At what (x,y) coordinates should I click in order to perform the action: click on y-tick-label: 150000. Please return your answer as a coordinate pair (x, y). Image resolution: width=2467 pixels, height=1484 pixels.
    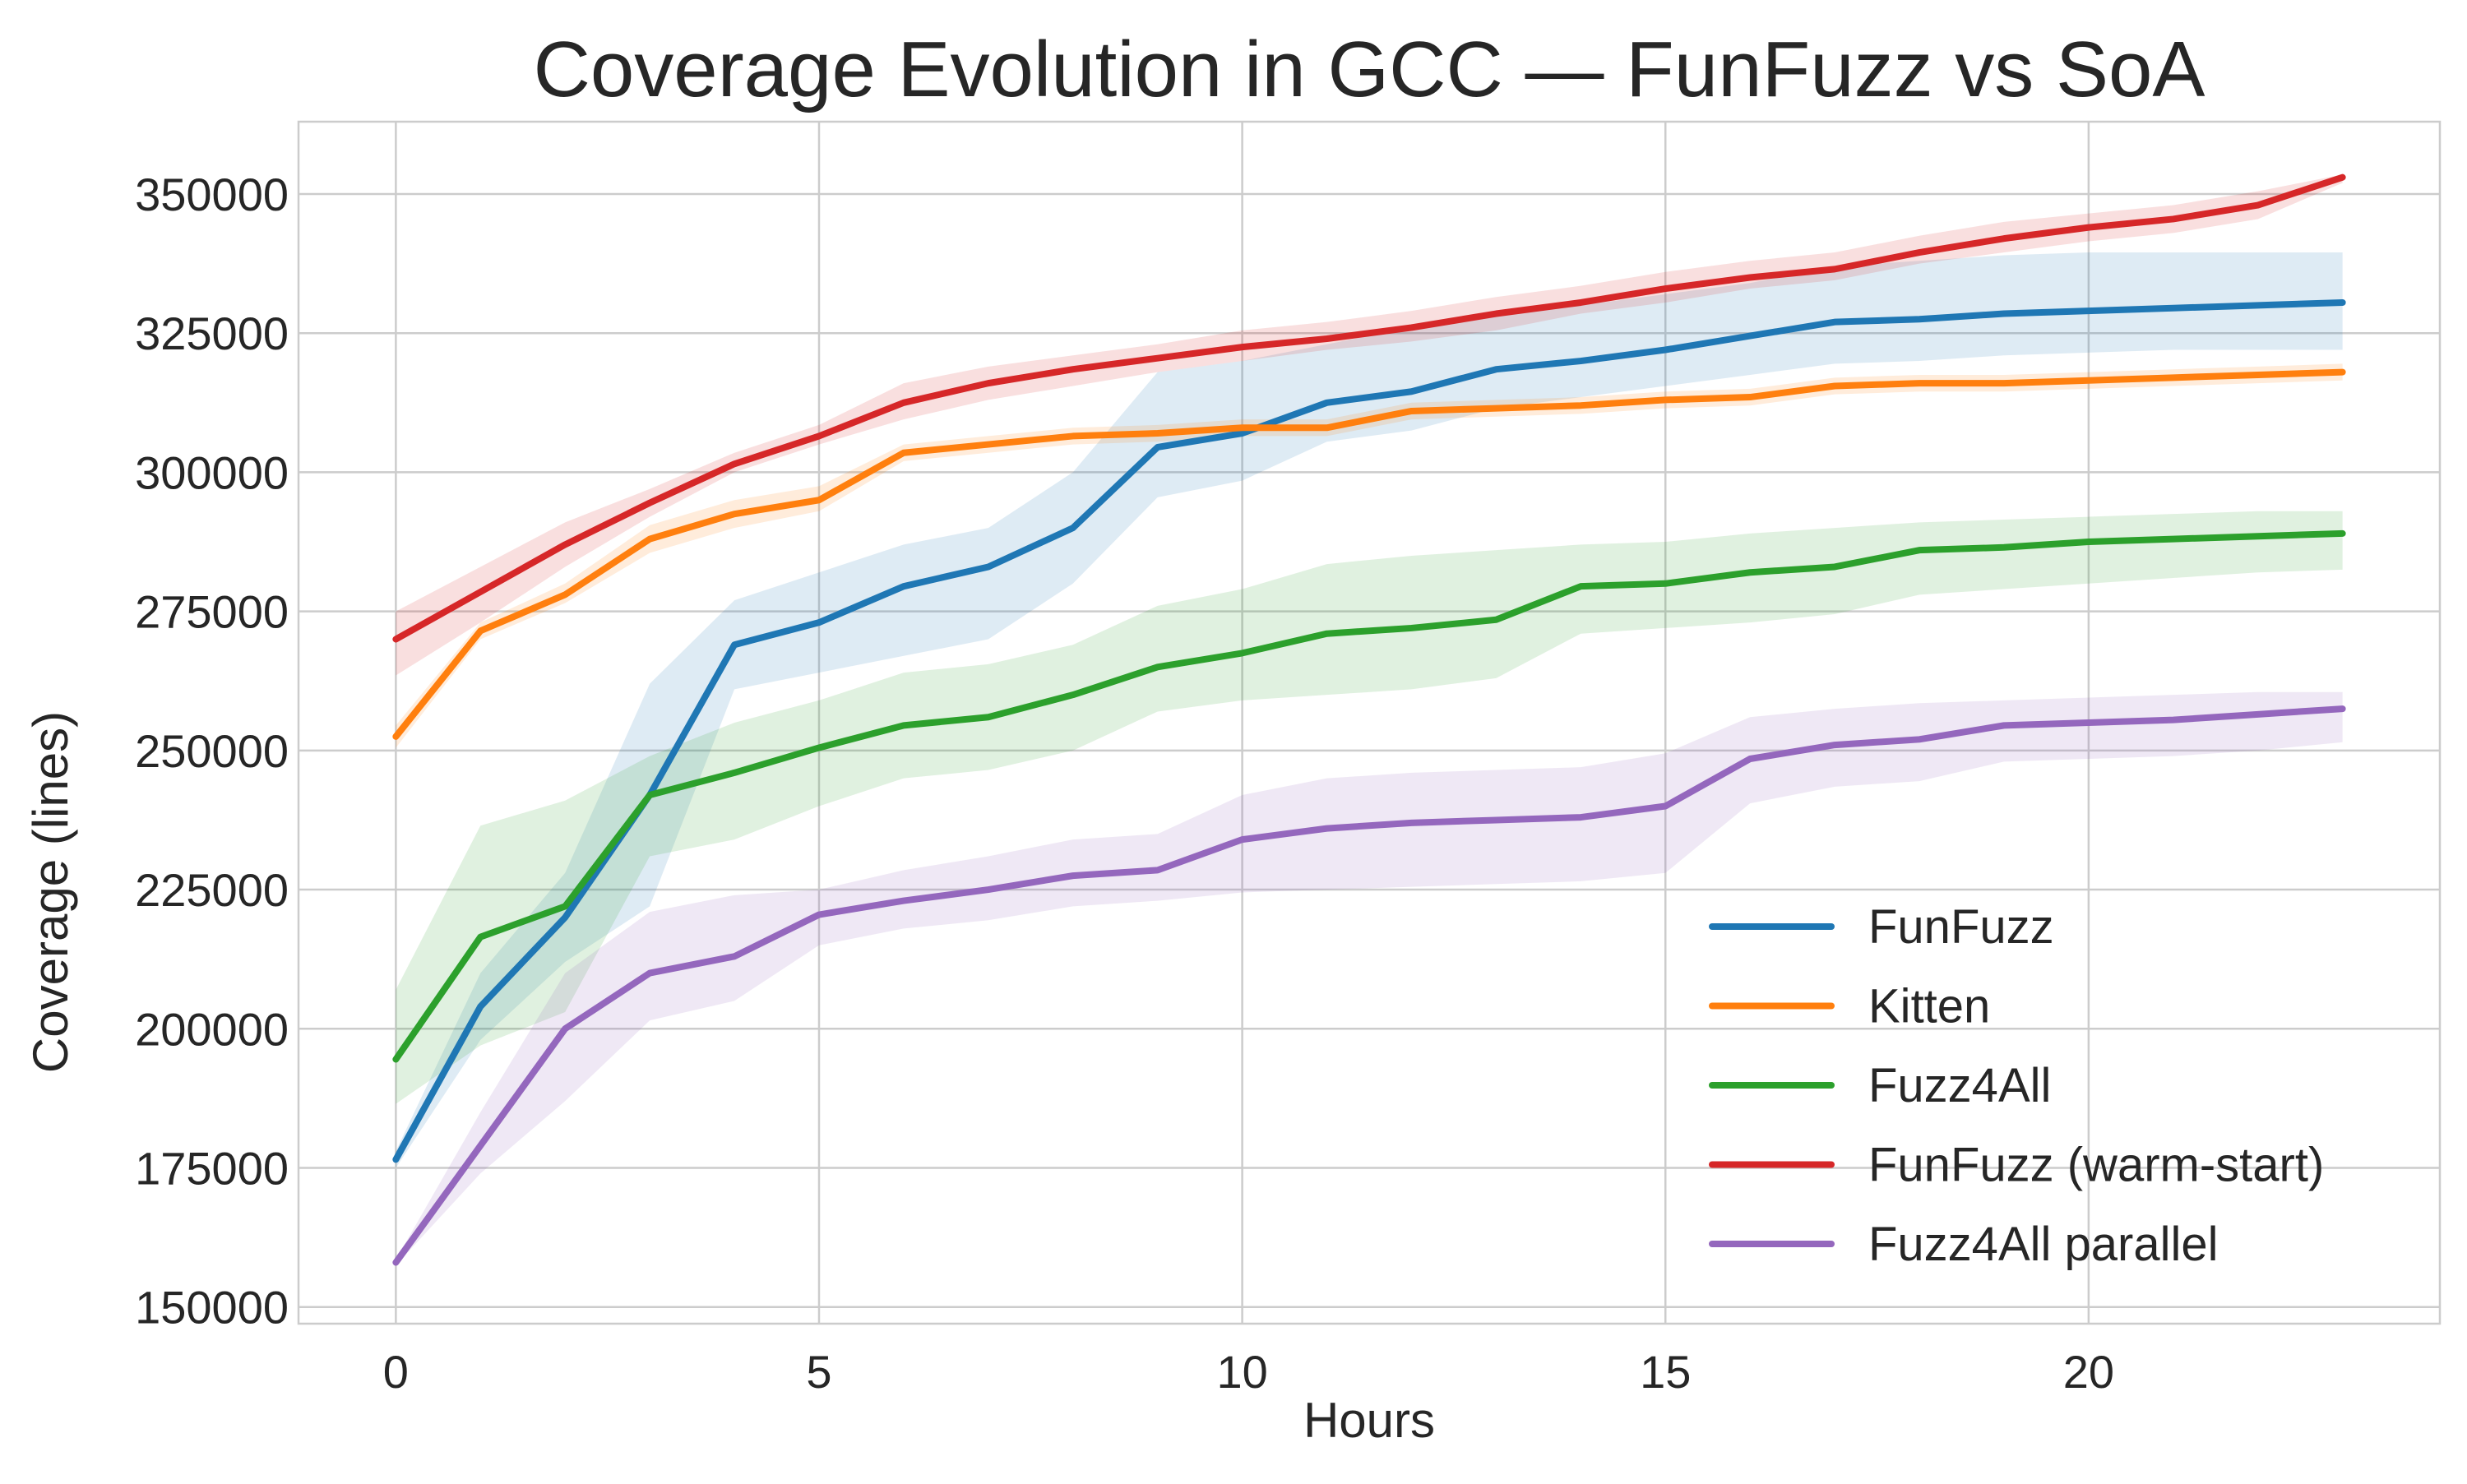
    Looking at the image, I should click on (212, 1308).